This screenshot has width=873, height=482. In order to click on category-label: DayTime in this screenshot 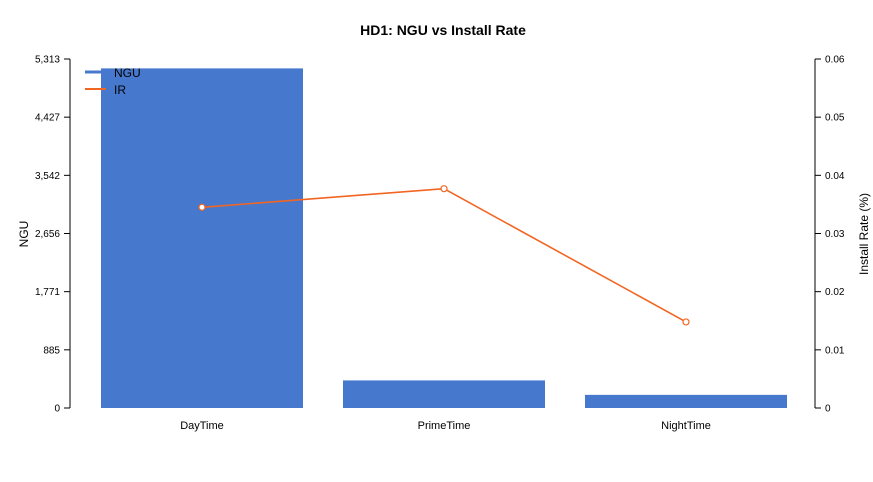, I will do `click(202, 426)`.